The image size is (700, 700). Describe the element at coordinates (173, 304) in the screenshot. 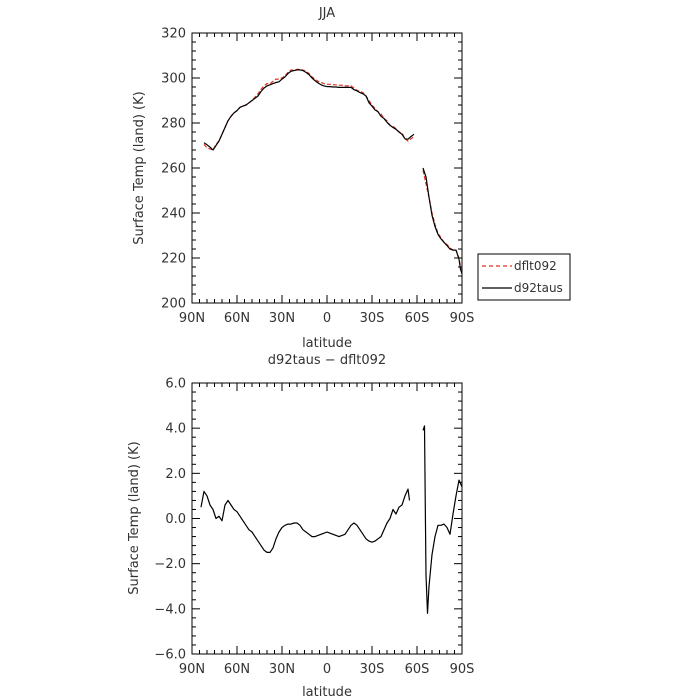

I see `top-y-tick-label: 200` at that location.